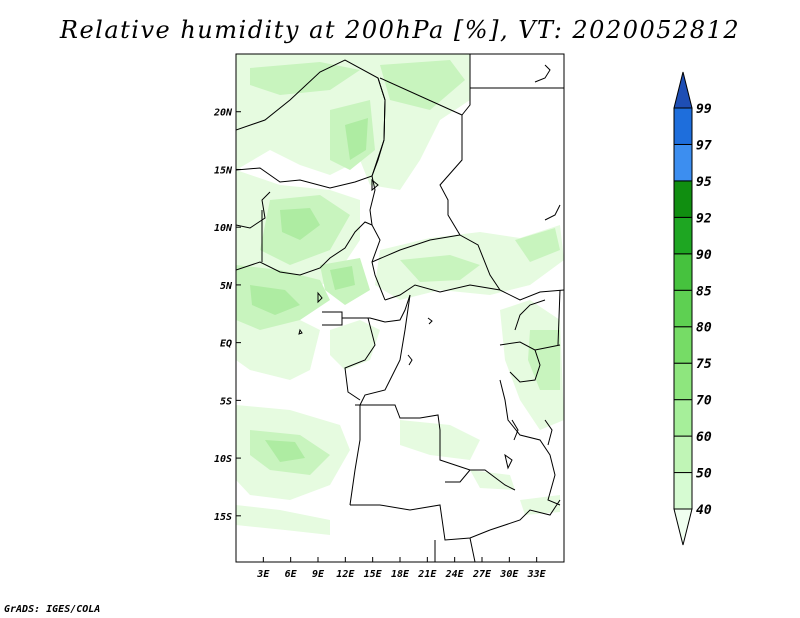 The image size is (800, 618). I want to click on lat-tick-label: 15S, so click(223, 517).